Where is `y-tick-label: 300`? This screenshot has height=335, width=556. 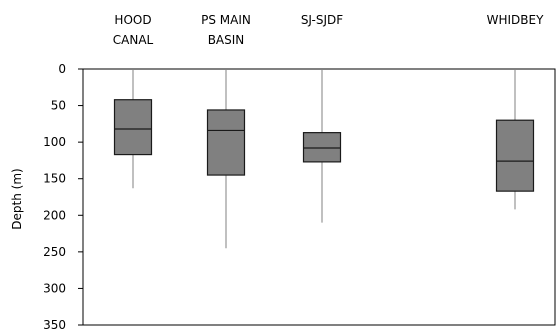 y-tick-label: 300 is located at coordinates (54, 288).